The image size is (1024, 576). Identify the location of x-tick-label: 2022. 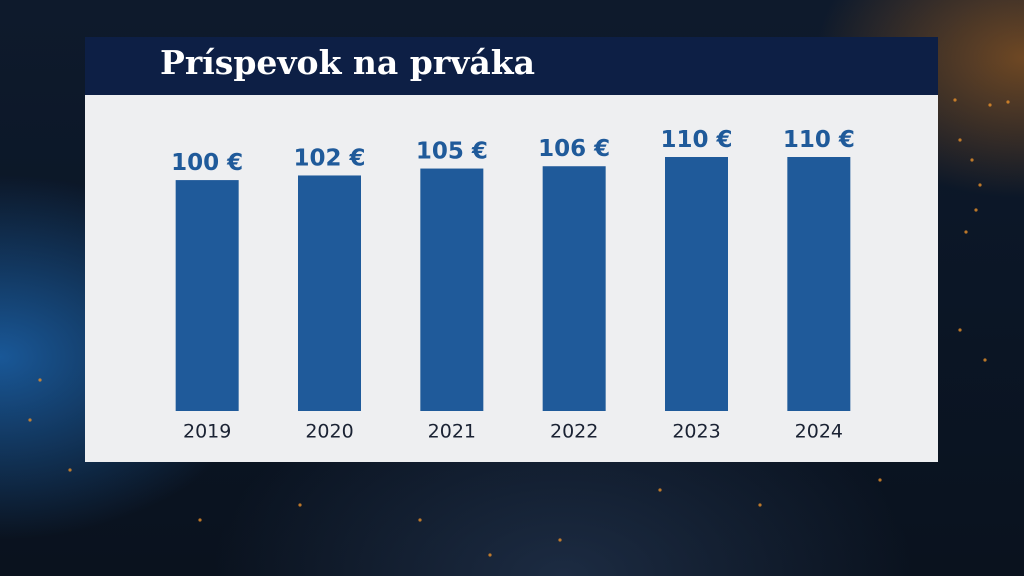
(574, 432).